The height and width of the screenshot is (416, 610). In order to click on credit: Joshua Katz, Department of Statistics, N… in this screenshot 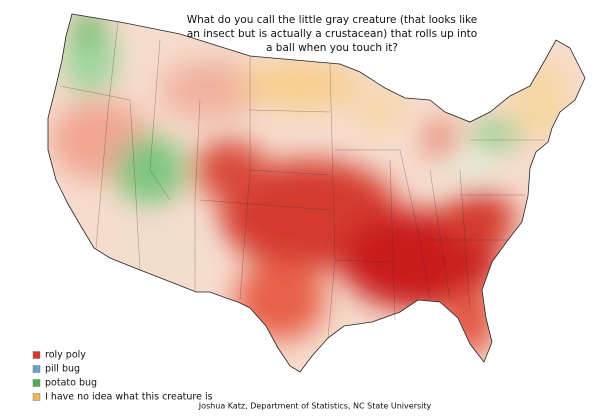, I will do `click(315, 406)`.